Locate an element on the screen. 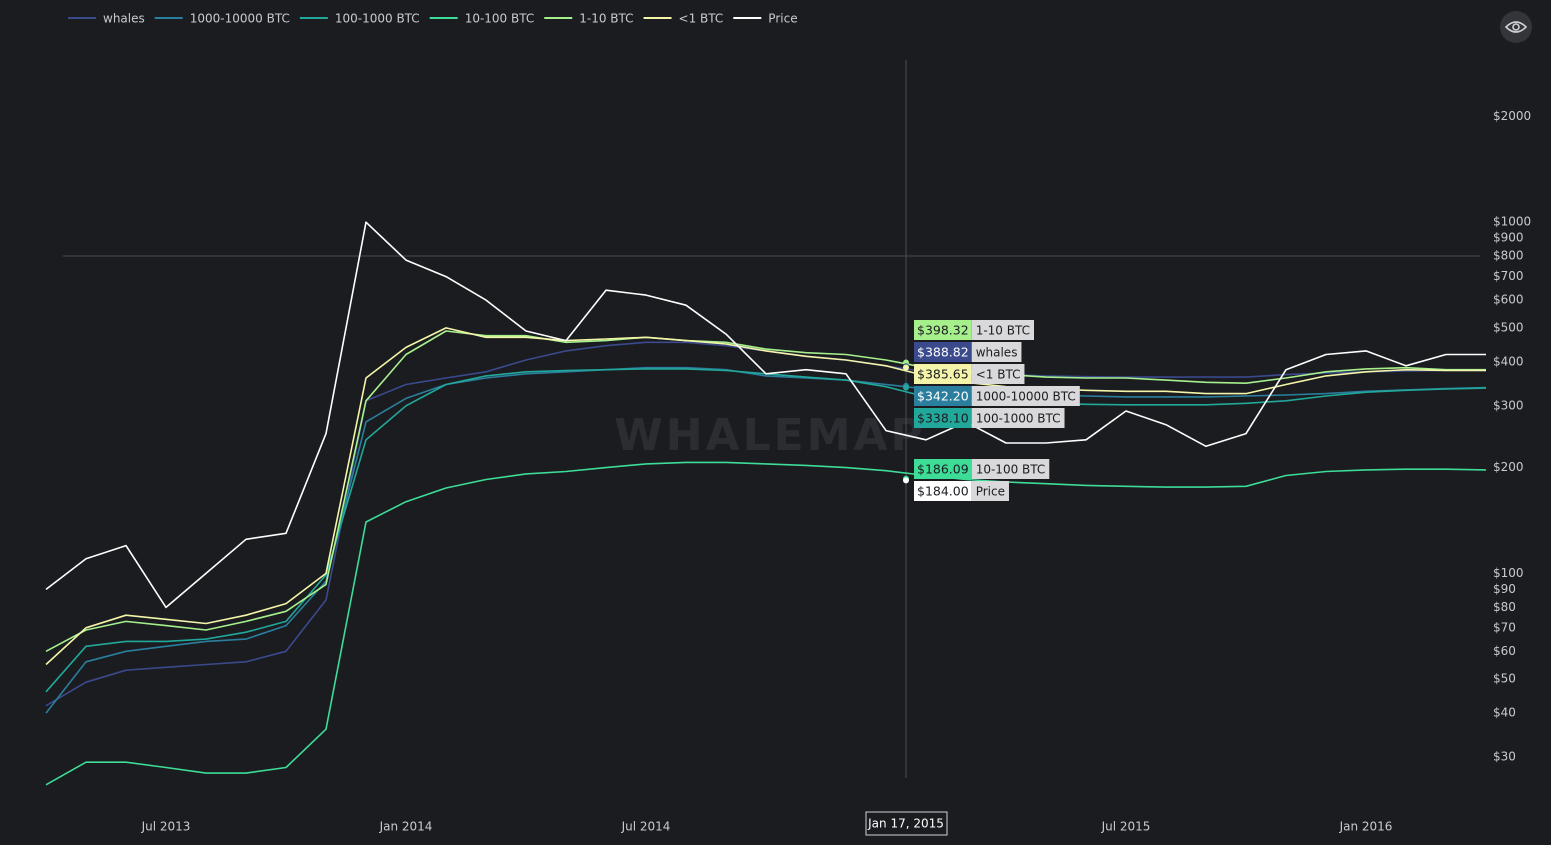  eye-button-bg is located at coordinates (1516, 27).